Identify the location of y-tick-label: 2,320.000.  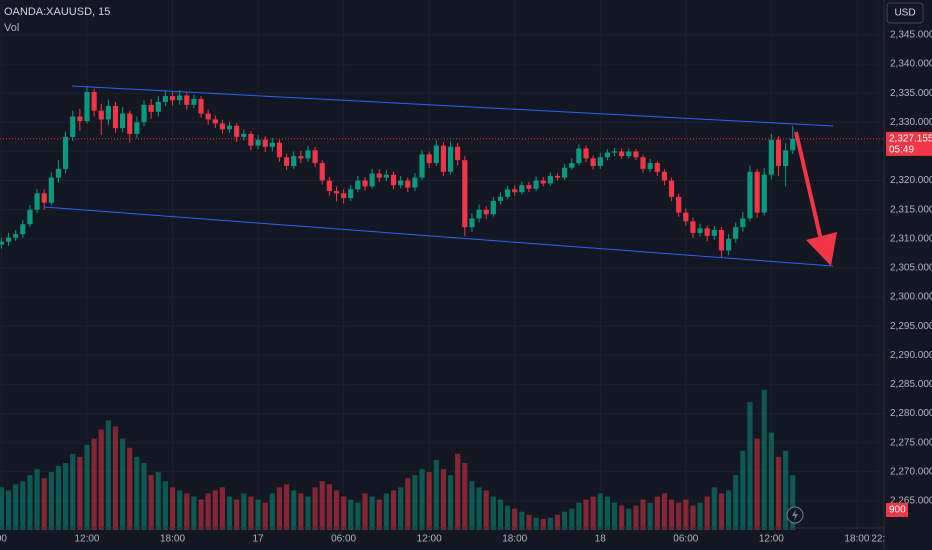
(911, 180).